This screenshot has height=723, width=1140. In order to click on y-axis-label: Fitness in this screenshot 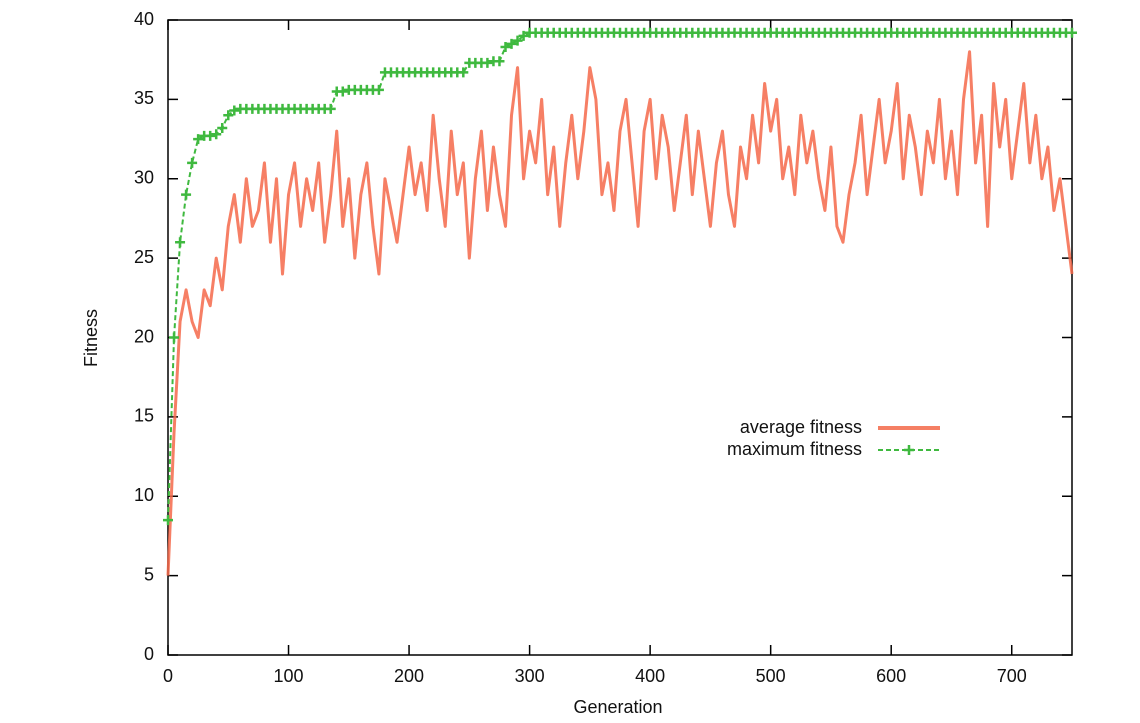, I will do `click(91, 338)`.